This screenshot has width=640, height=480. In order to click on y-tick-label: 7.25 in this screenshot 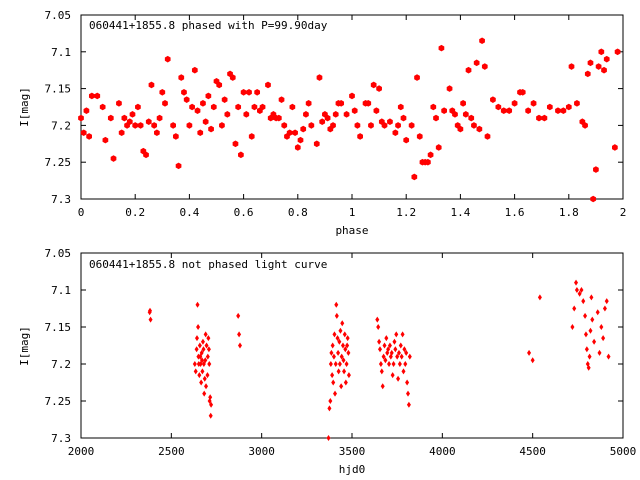, I will do `click(58, 162)`.